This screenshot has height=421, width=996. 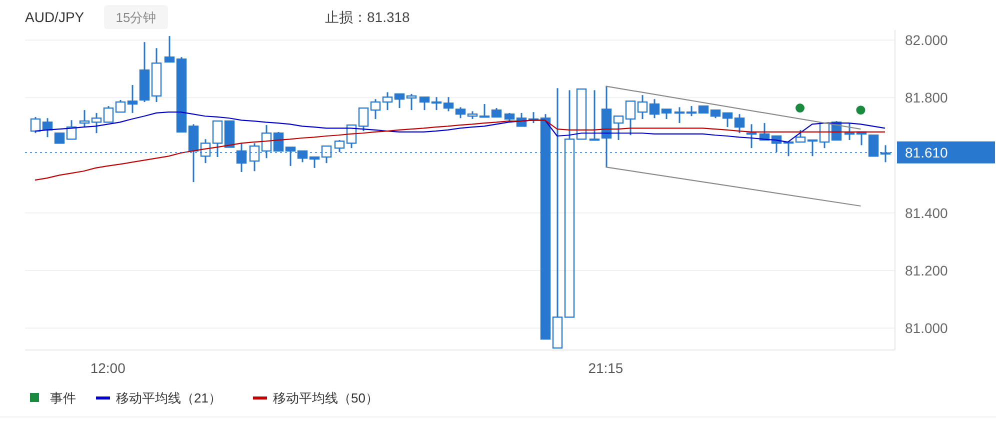 I want to click on x-tick-label: 21:15, so click(x=606, y=368).